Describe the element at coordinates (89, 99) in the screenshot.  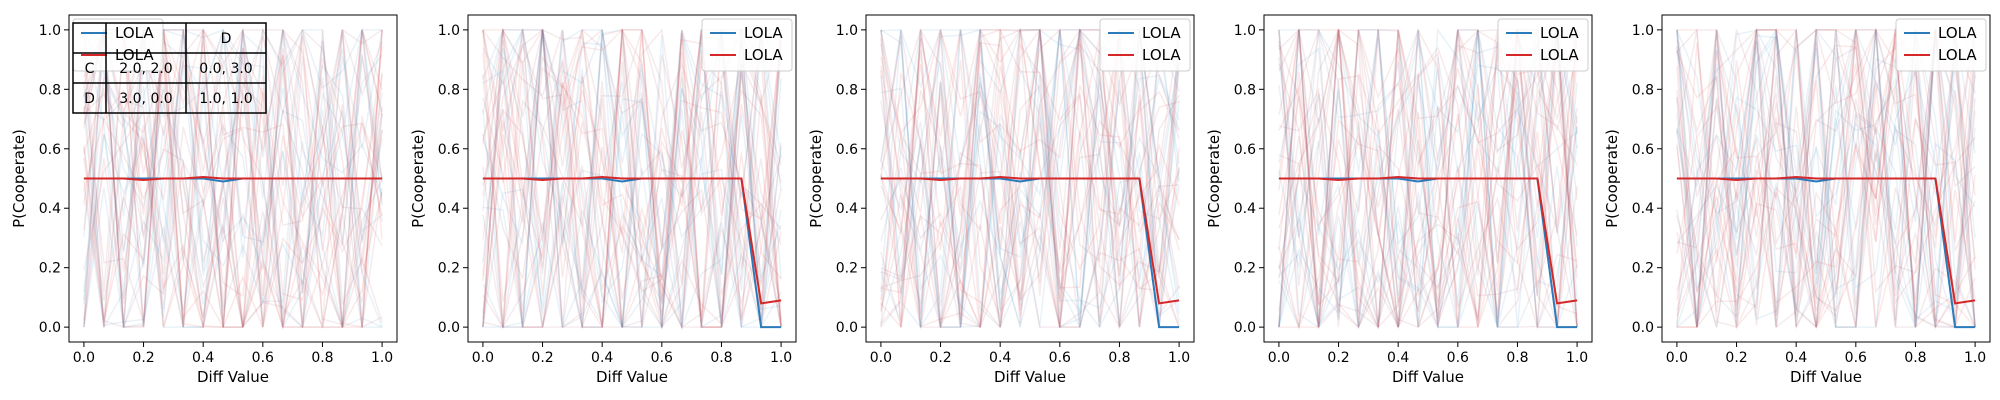
I see `table-cell: D` at that location.